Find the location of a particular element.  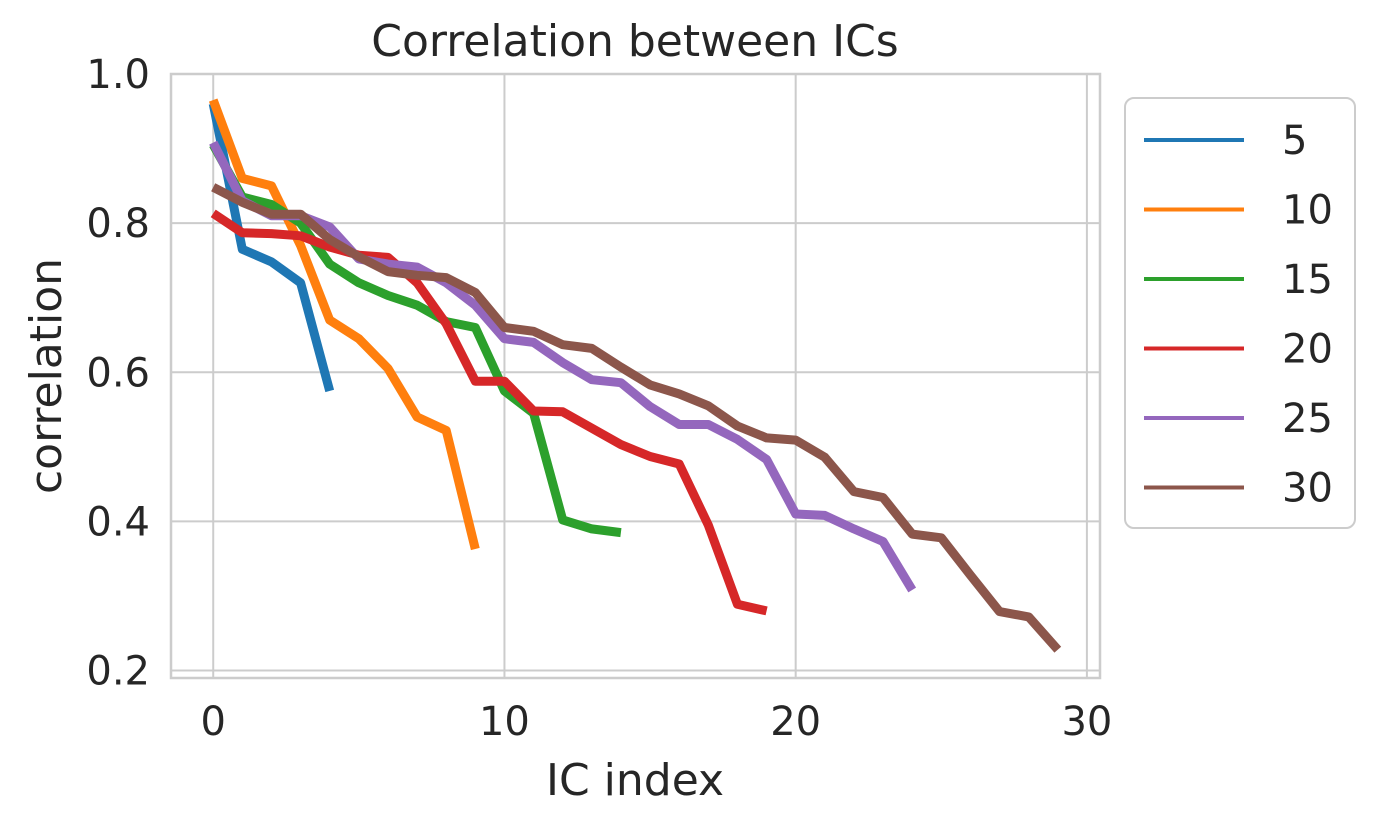

legend-entry-15: 15 is located at coordinates (1238, 280).